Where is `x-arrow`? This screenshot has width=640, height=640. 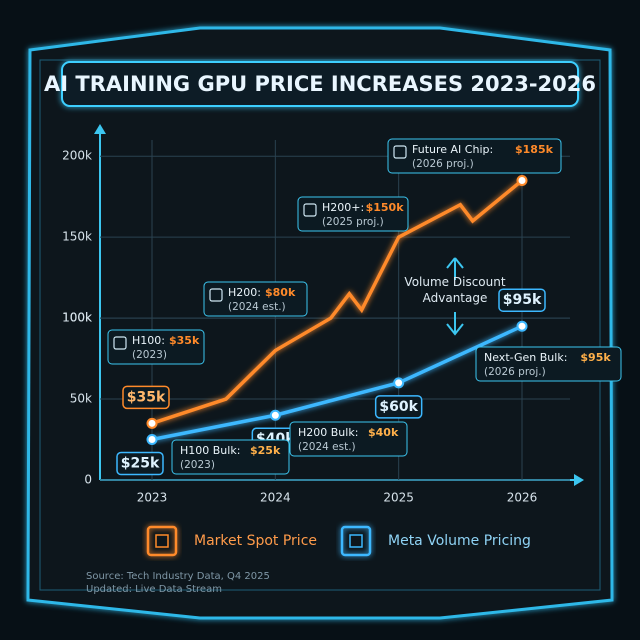 x-arrow is located at coordinates (579, 480).